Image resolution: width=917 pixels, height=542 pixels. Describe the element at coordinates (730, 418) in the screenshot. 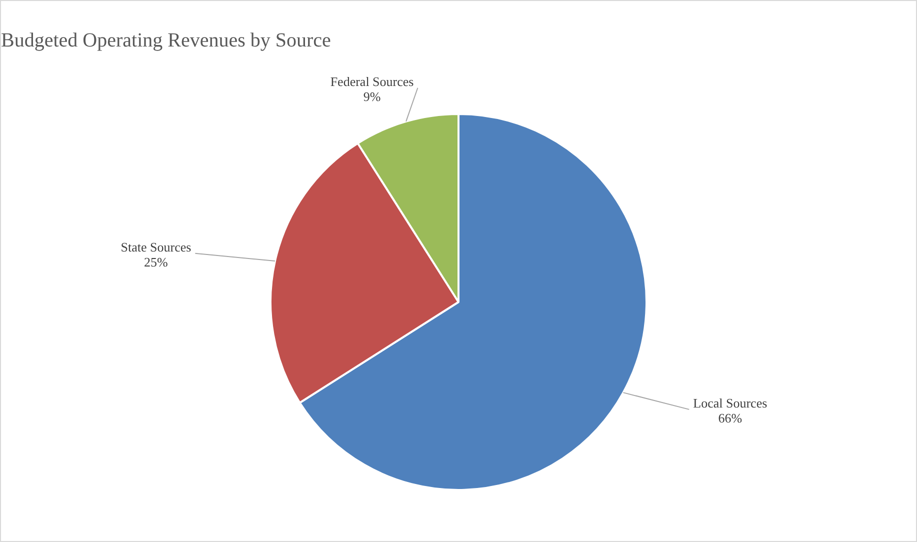

I see `data-label: 66%` at that location.